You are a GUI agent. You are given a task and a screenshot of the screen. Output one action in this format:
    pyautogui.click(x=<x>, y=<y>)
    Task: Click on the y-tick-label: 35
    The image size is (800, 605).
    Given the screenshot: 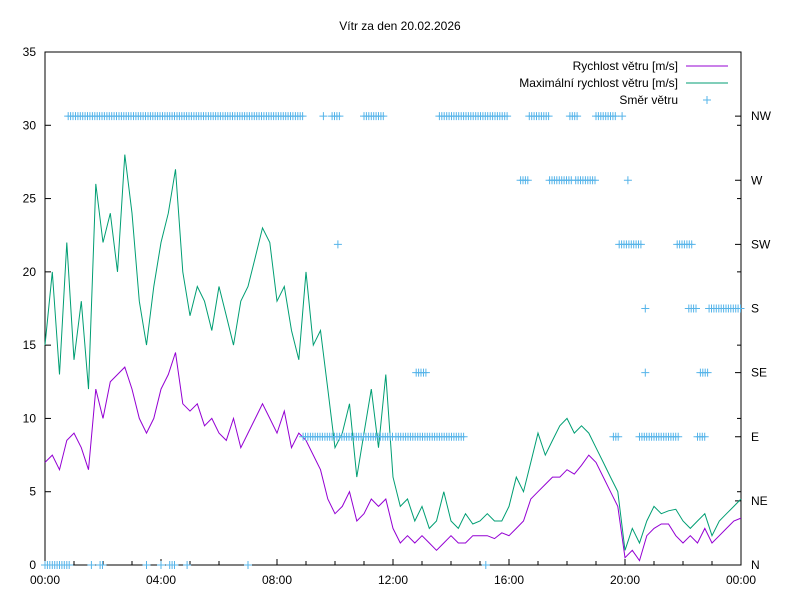 What is the action you would take?
    pyautogui.click(x=30, y=52)
    